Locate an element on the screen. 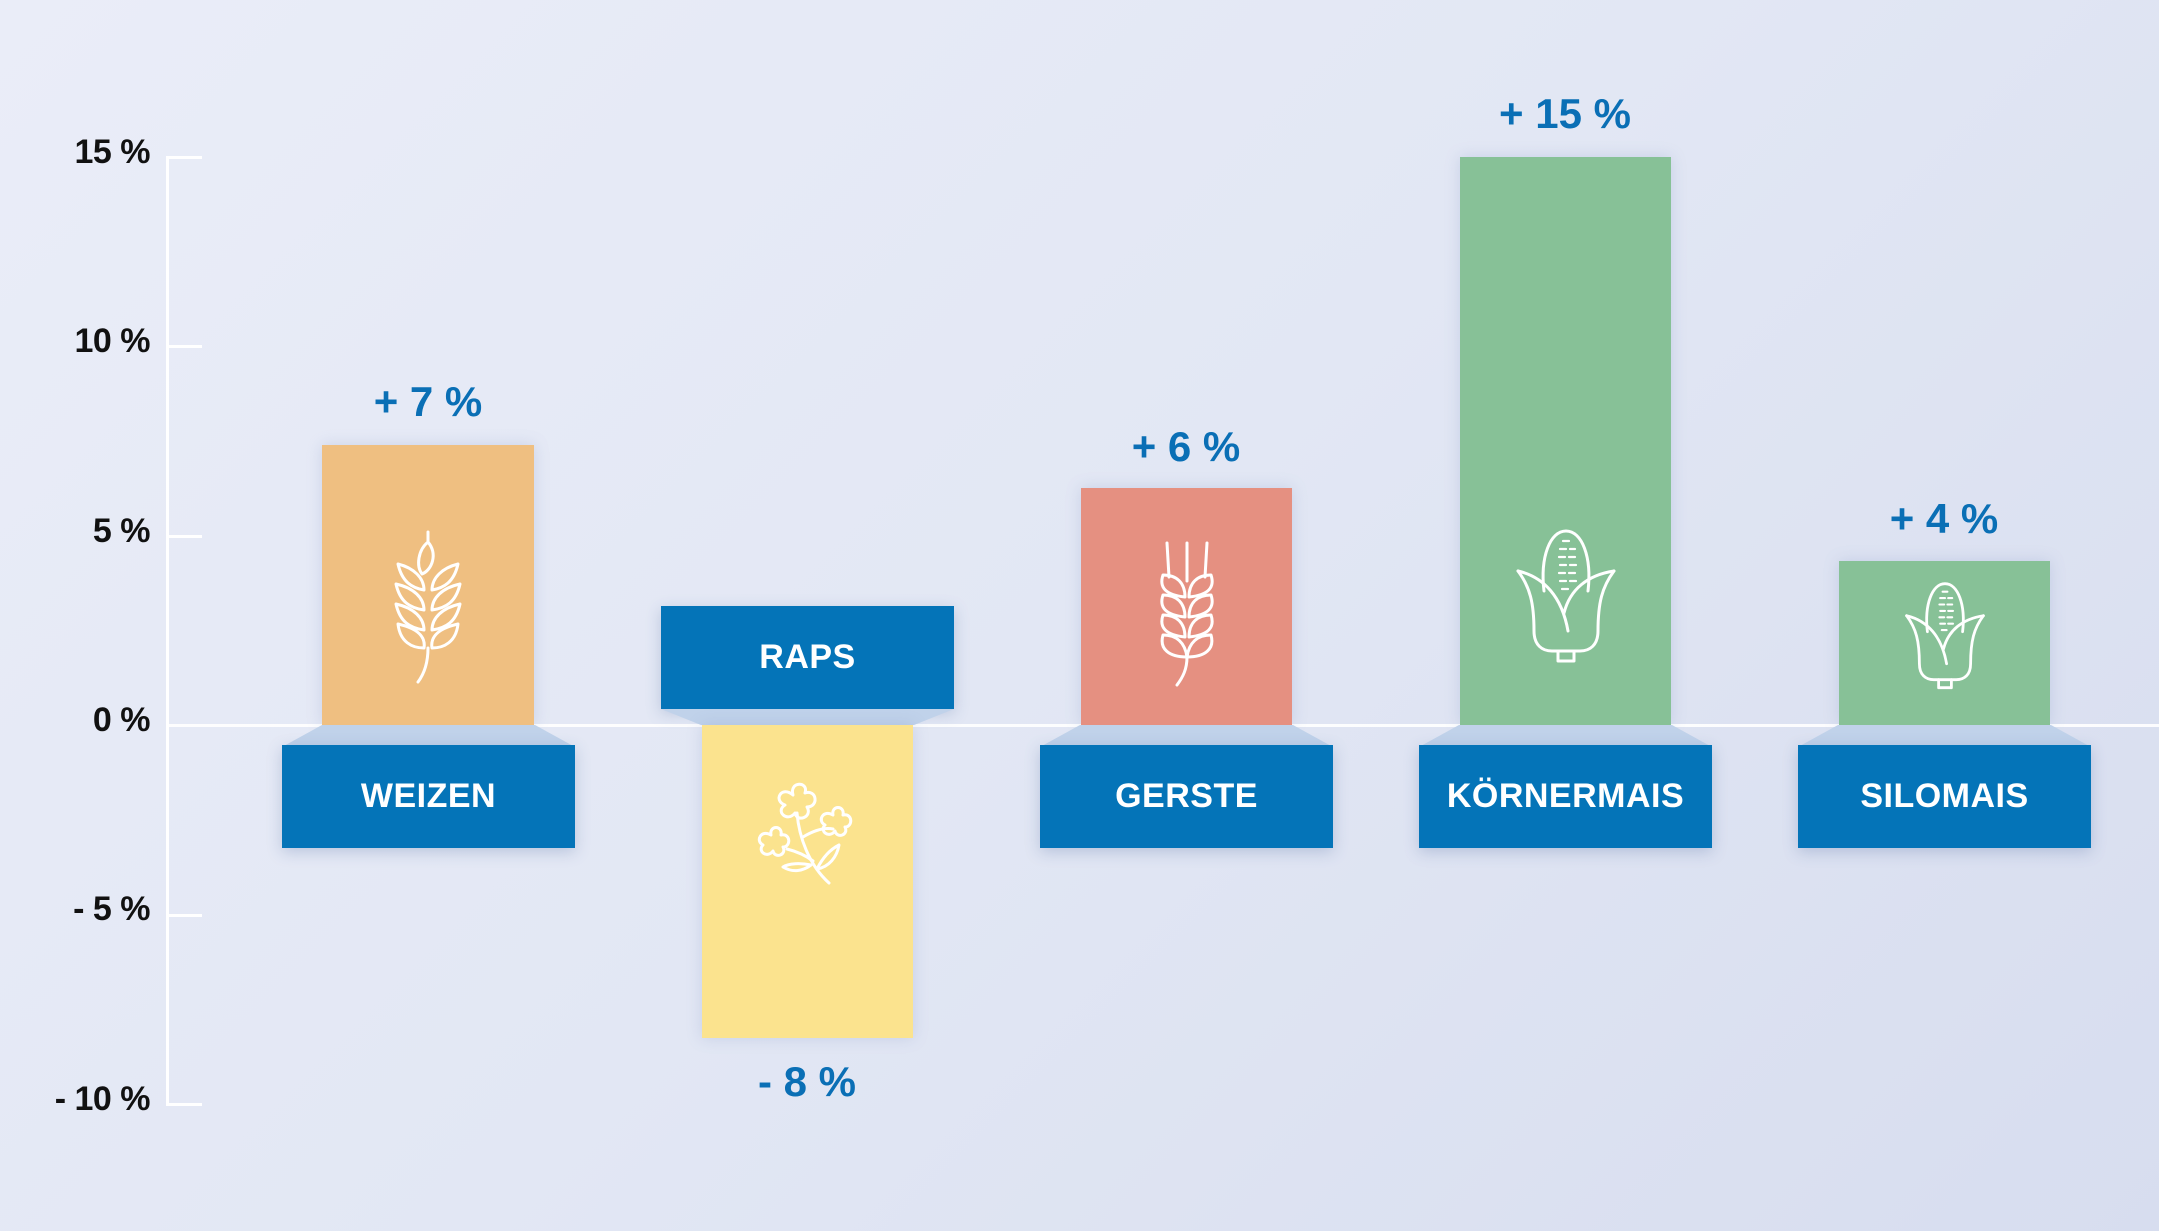  plinth-gerste is located at coordinates (1186, 736).